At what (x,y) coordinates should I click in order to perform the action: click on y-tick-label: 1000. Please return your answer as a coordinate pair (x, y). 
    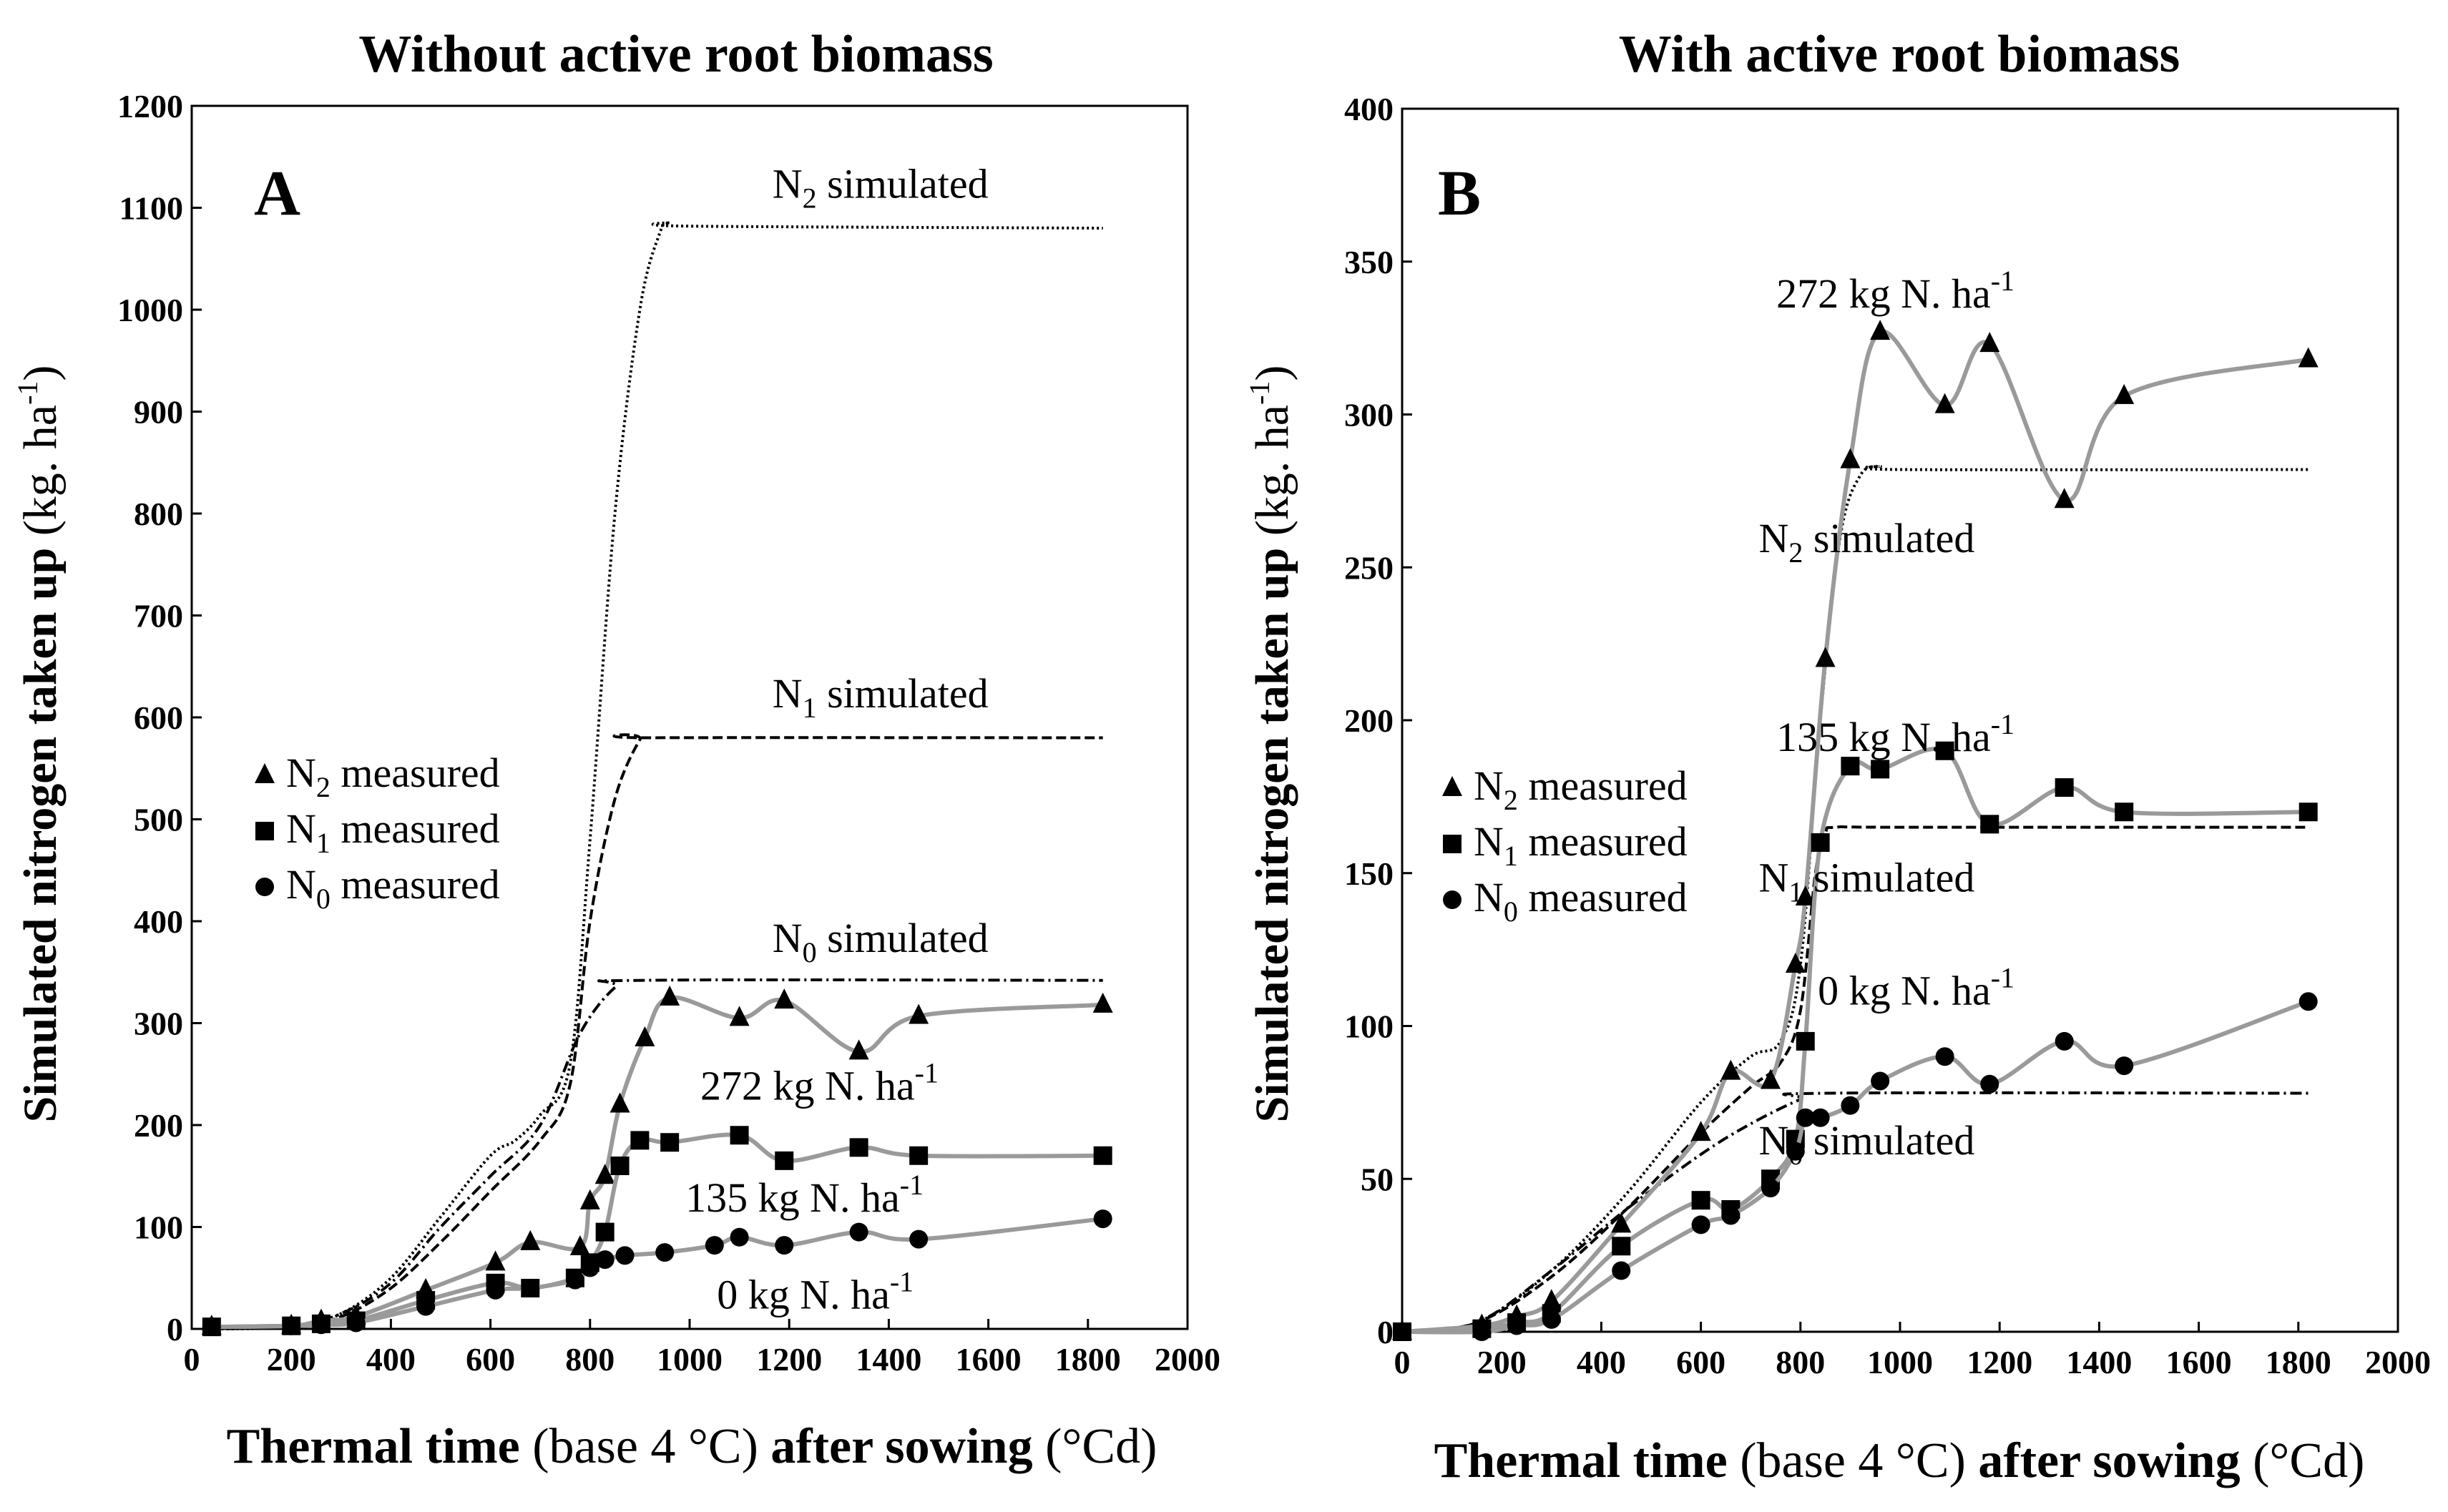
    Looking at the image, I should click on (150, 310).